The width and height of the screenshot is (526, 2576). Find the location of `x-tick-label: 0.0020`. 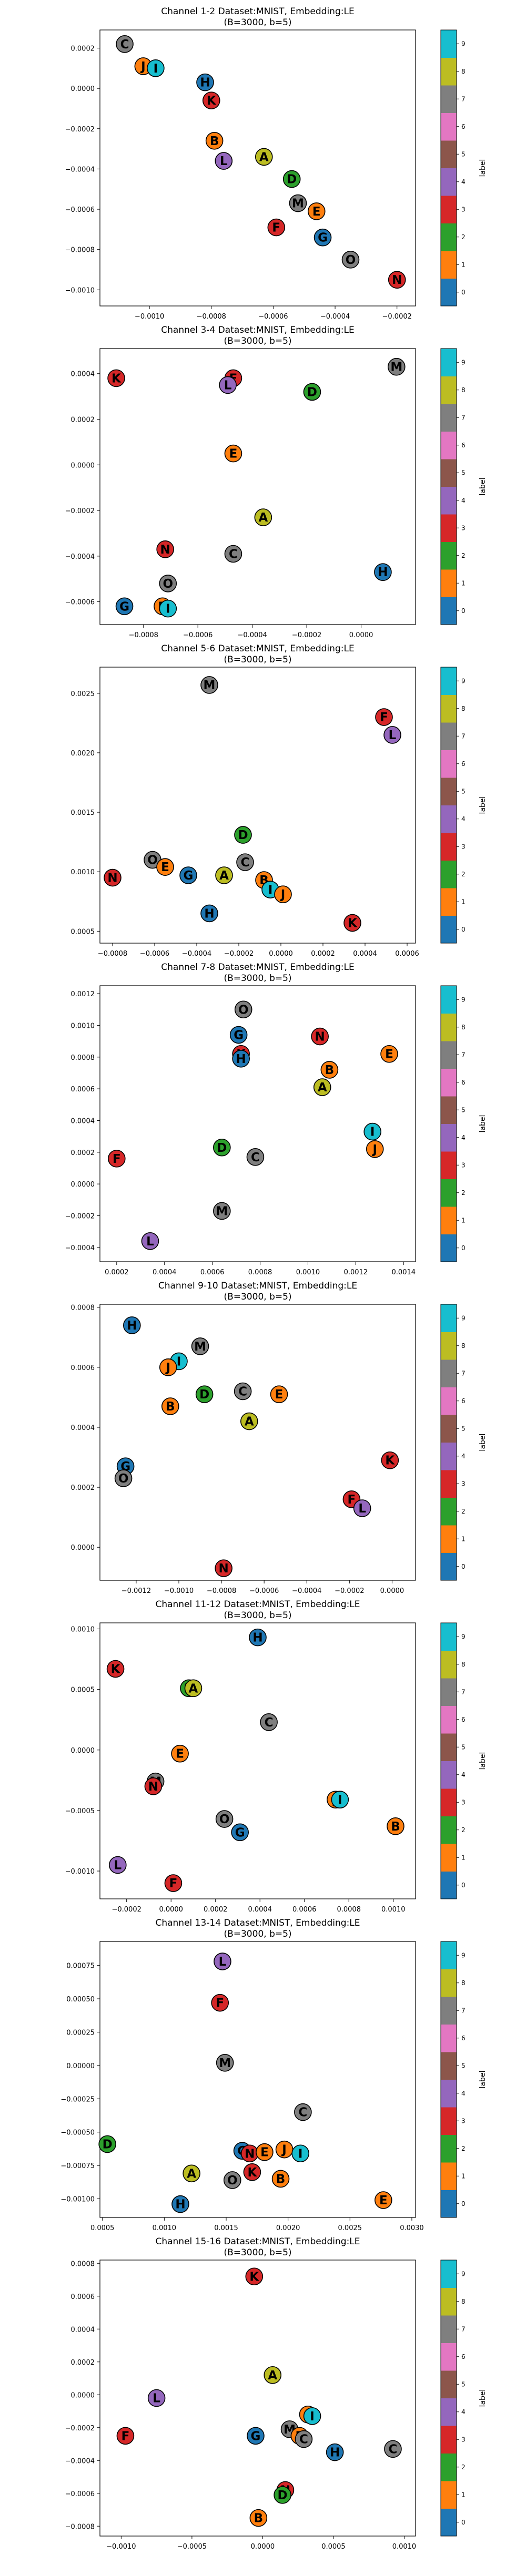

x-tick-label: 0.0020 is located at coordinates (288, 2228).